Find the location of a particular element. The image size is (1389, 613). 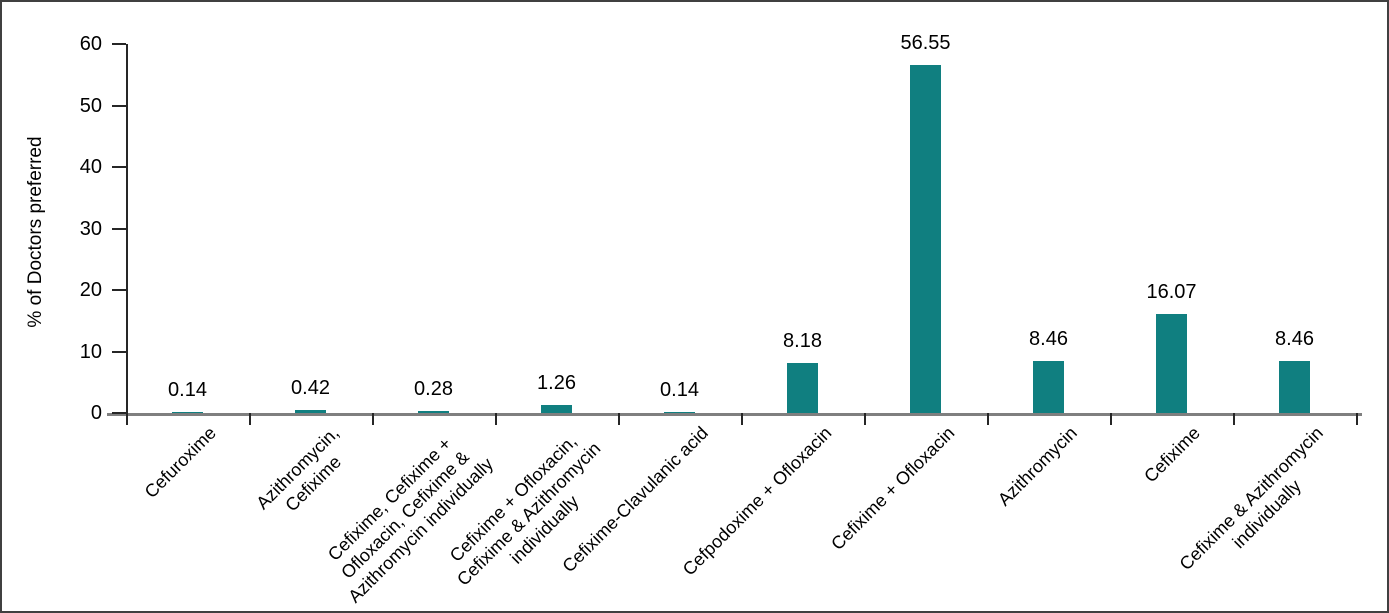

y-tick-label: 30 is located at coordinates (90, 228).